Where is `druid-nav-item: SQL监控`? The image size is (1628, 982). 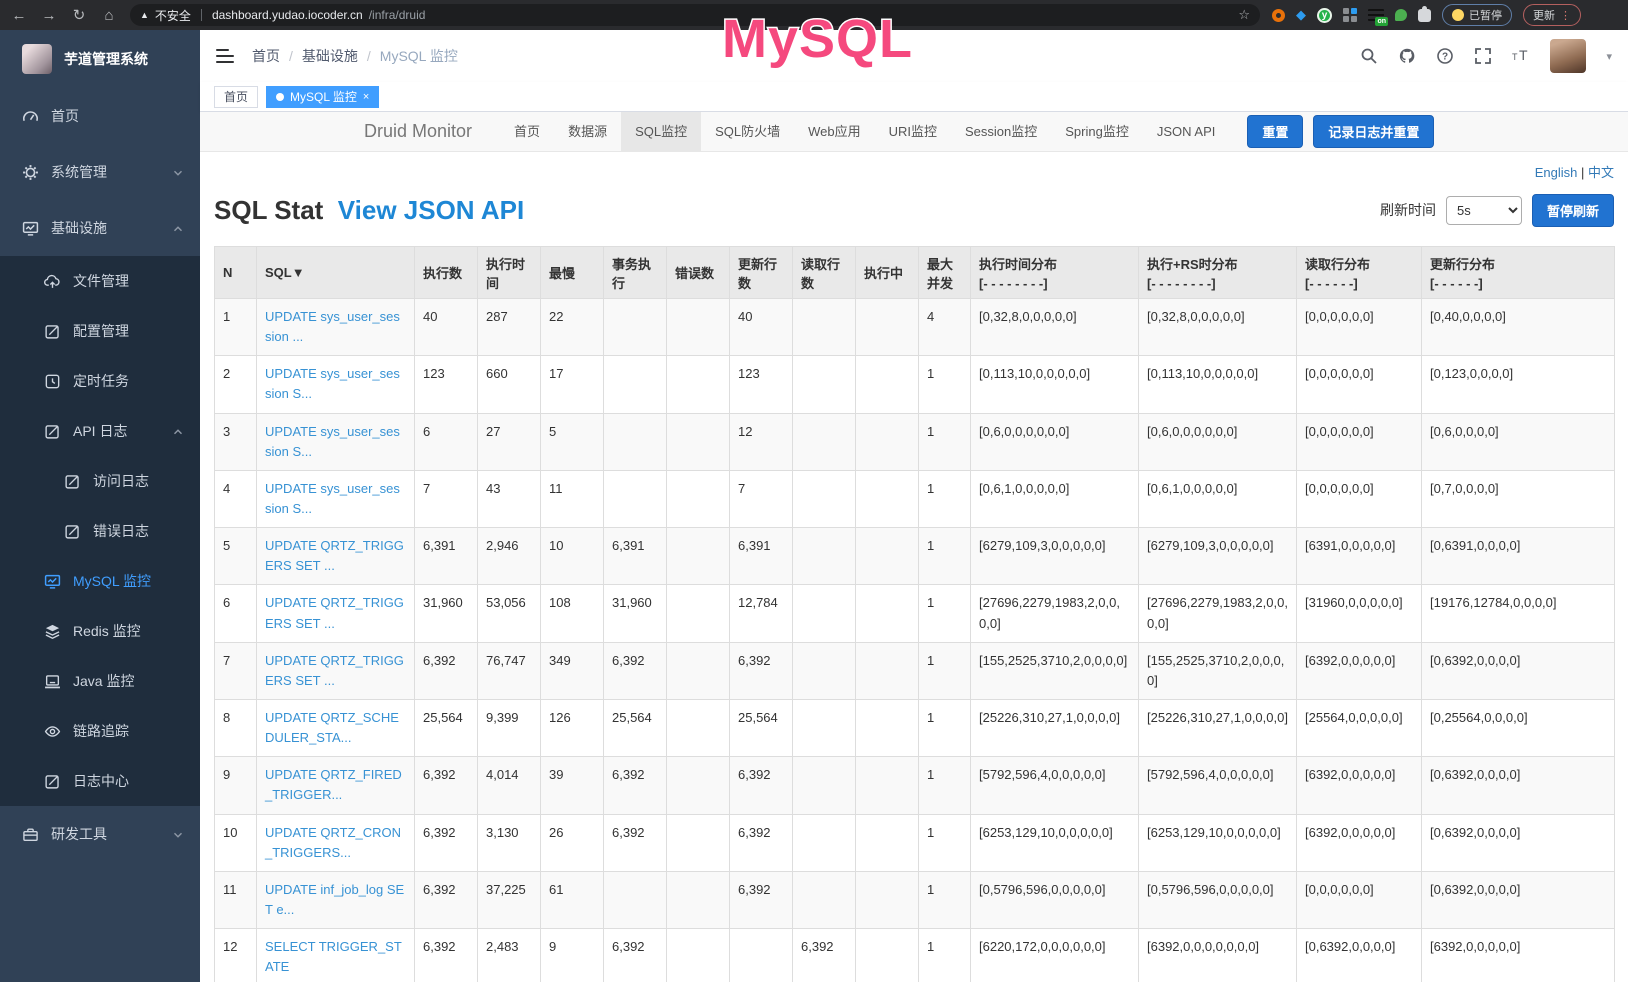 druid-nav-item: SQL监控 is located at coordinates (661, 131).